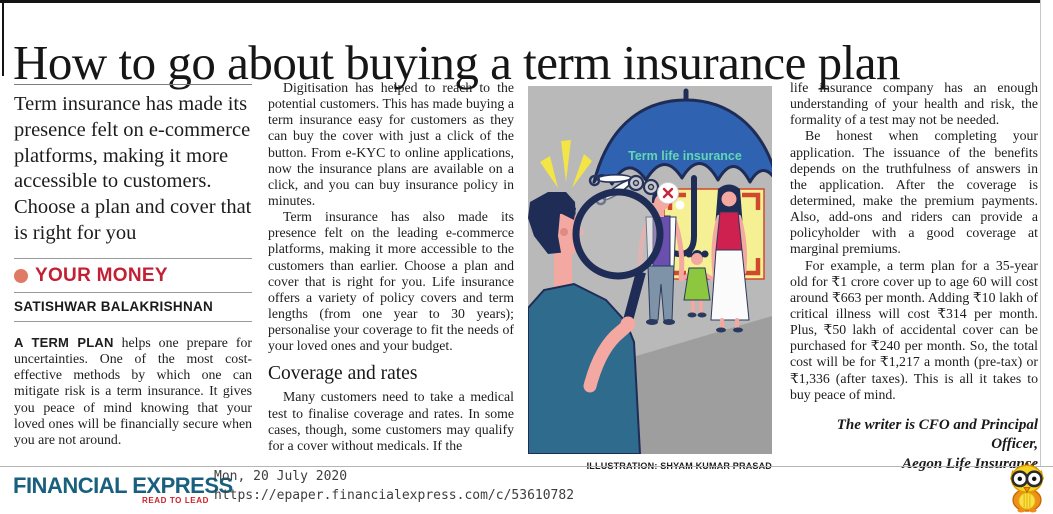 The width and height of the screenshot is (1053, 514). I want to click on spark-lines-icon, so click(566, 164).